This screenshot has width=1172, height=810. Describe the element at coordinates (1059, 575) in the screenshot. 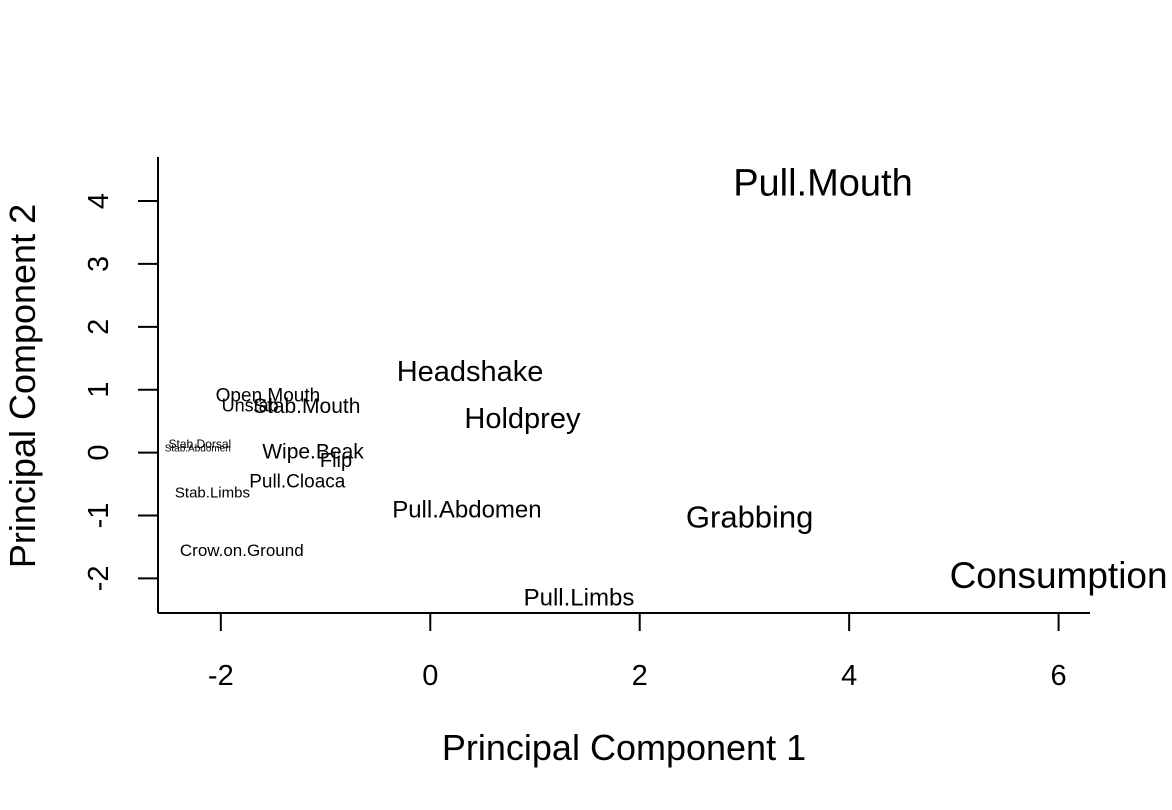

I see `point-label: Consumption` at that location.